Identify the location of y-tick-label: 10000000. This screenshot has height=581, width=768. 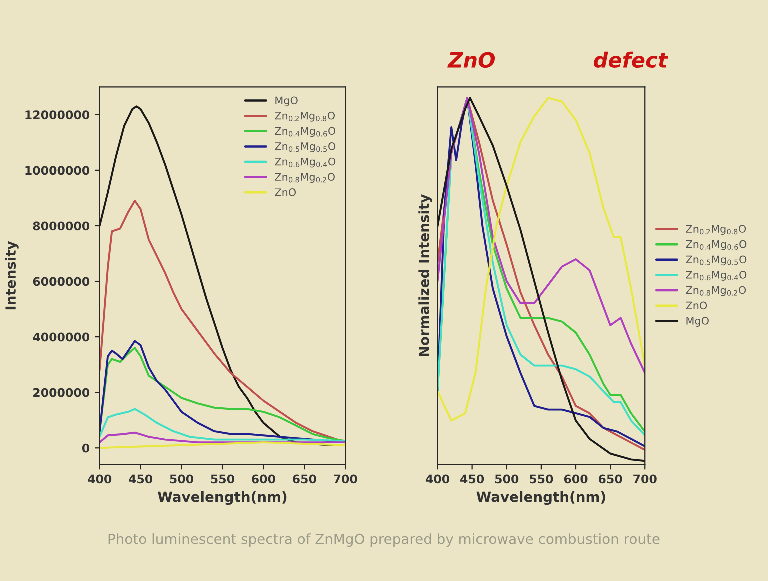
(58, 171).